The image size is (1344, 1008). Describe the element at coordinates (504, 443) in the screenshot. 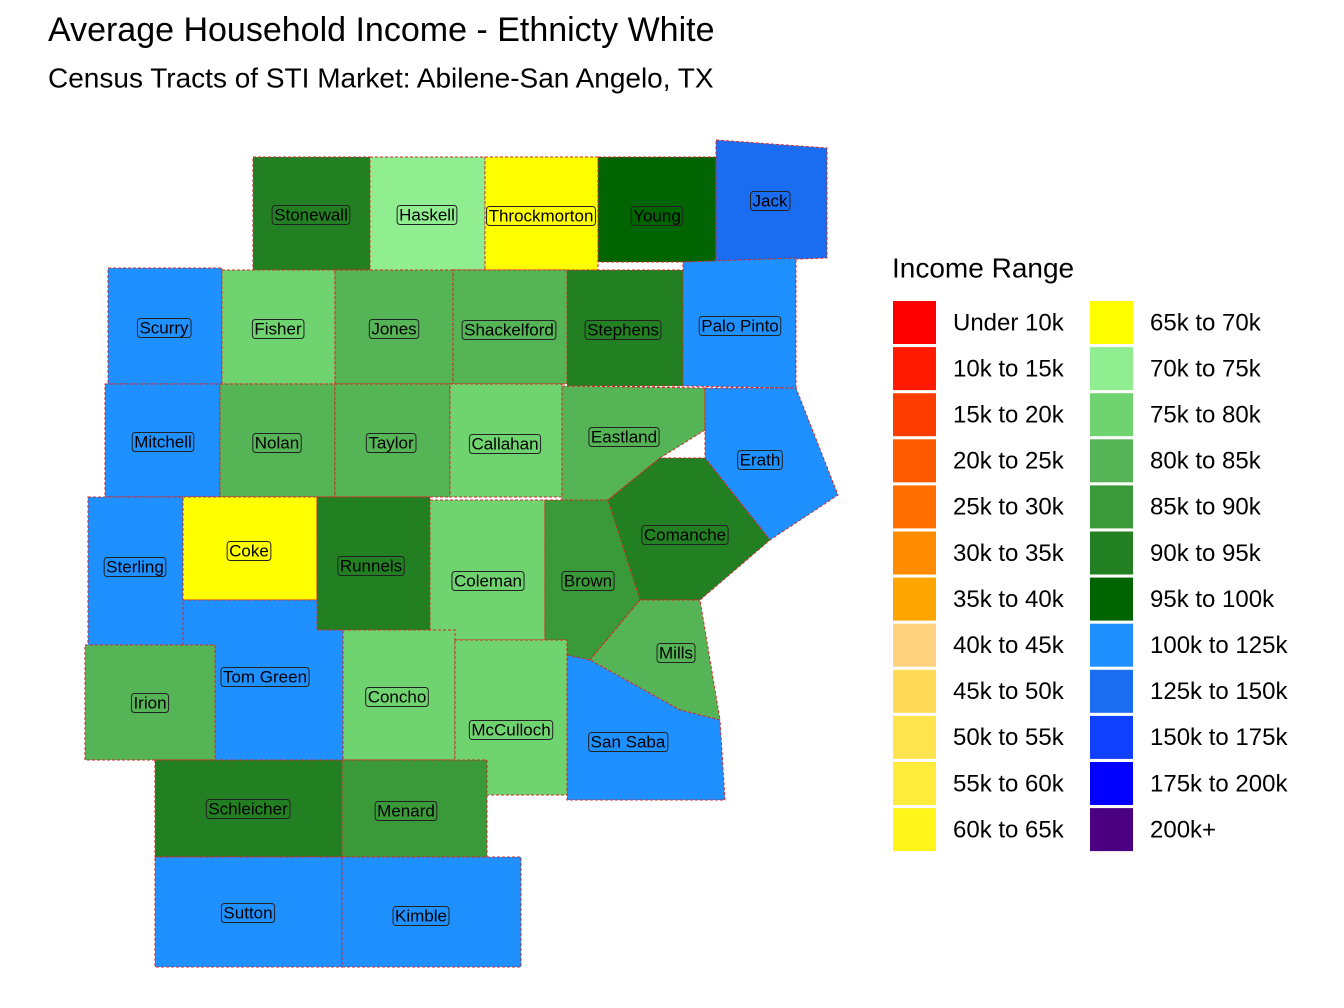

I see `county-label: Callahan` at that location.